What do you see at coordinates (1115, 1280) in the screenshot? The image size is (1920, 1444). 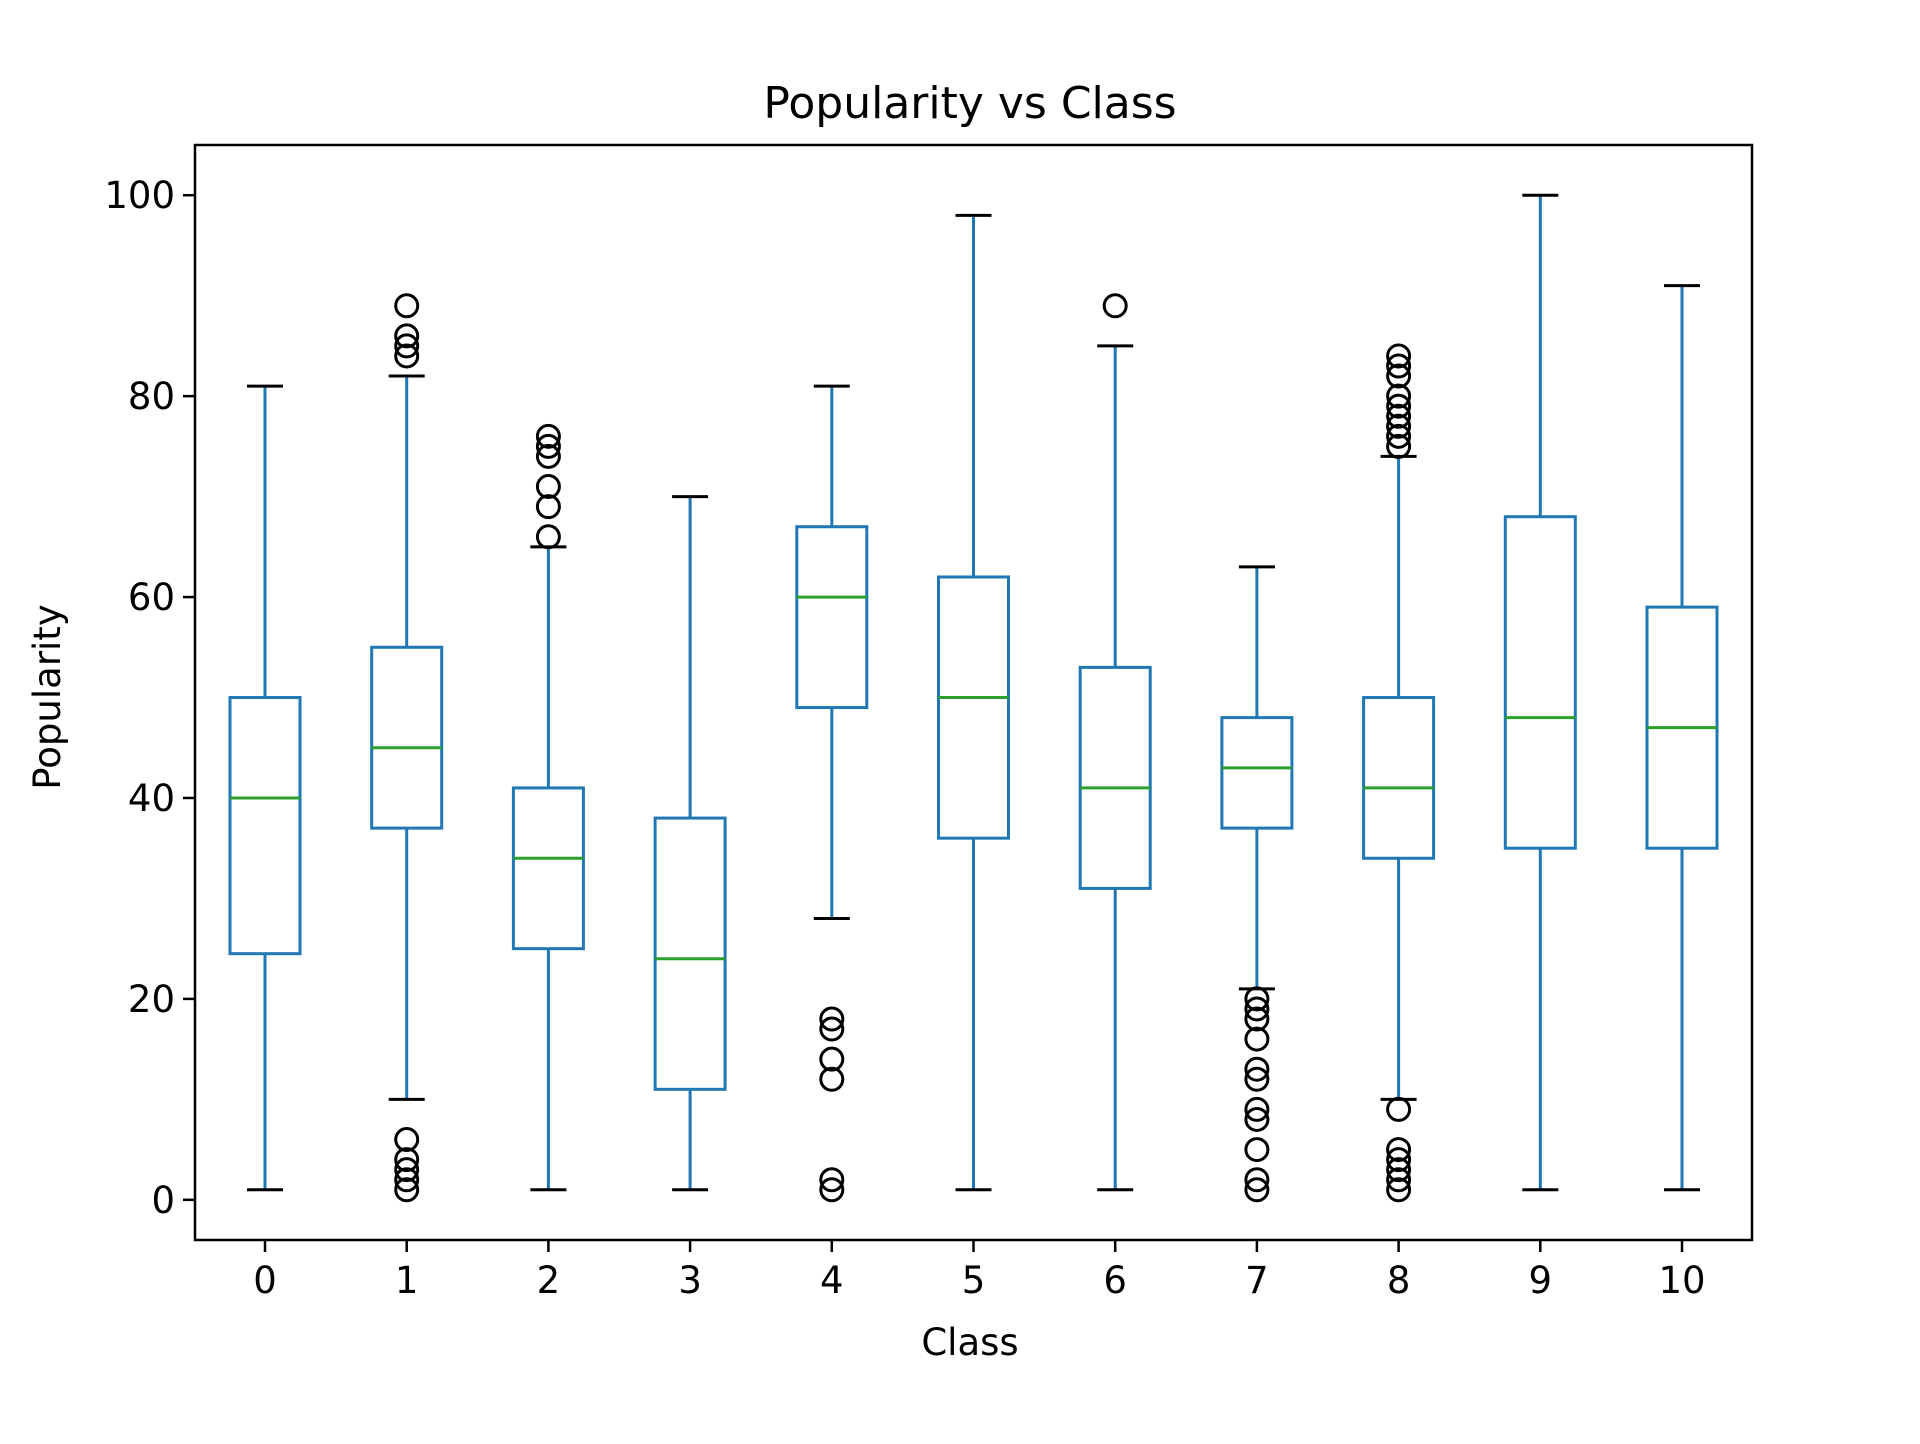 I see `x-tick-label-6: 6` at bounding box center [1115, 1280].